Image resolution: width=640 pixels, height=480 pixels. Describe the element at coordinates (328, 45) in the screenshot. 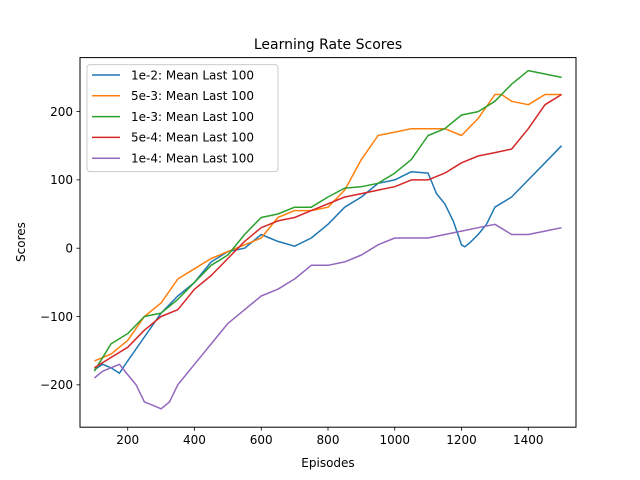

I see `chart-title: Learning Rate Scores` at that location.